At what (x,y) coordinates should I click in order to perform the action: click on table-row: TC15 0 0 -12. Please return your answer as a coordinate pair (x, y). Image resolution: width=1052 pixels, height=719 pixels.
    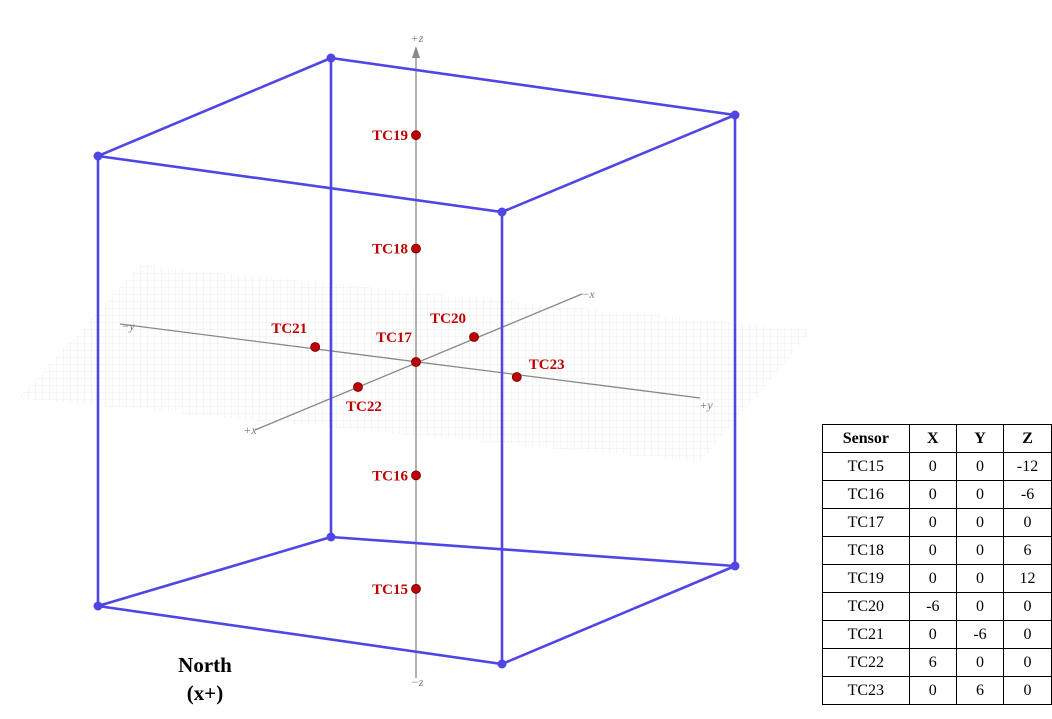
    Looking at the image, I should click on (937, 466).